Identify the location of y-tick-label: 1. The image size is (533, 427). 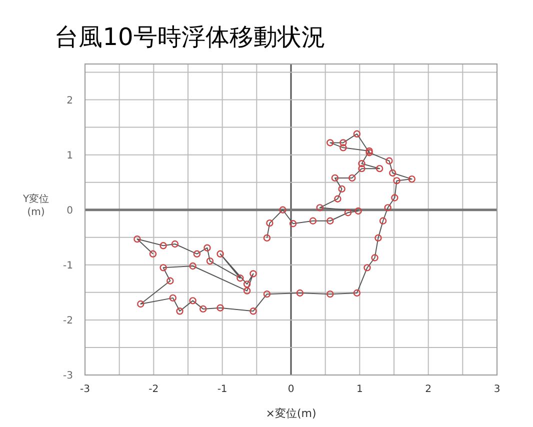
(69, 156).